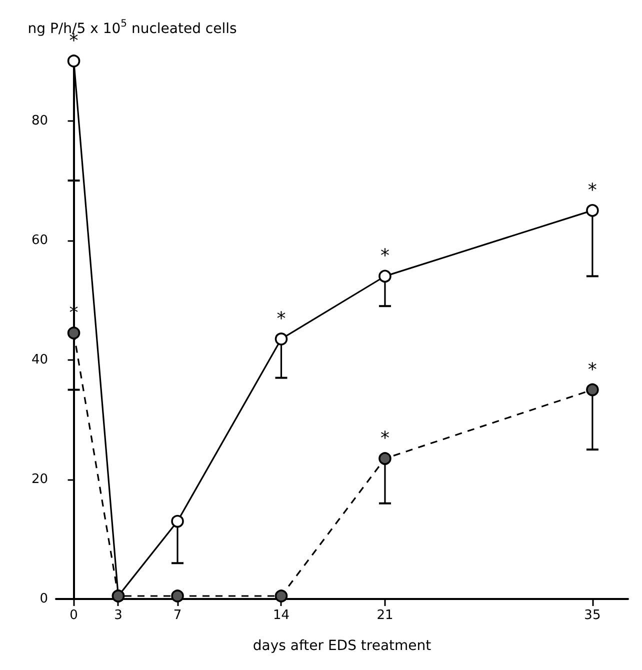  I want to click on x-tick-label: 7, so click(177, 615).